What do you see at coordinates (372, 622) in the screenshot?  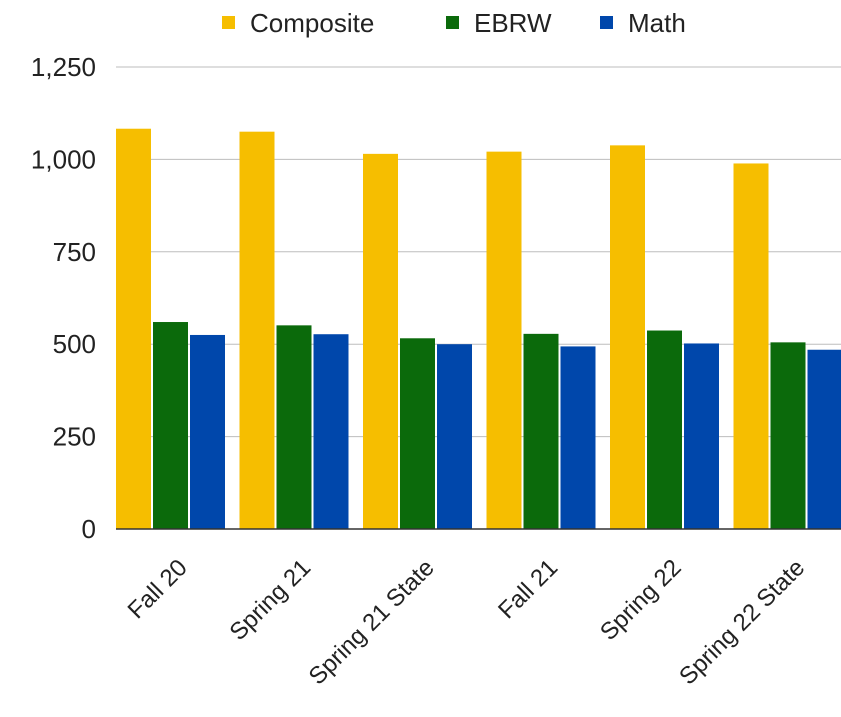 I see `x-tick-label: Spring 21 State` at bounding box center [372, 622].